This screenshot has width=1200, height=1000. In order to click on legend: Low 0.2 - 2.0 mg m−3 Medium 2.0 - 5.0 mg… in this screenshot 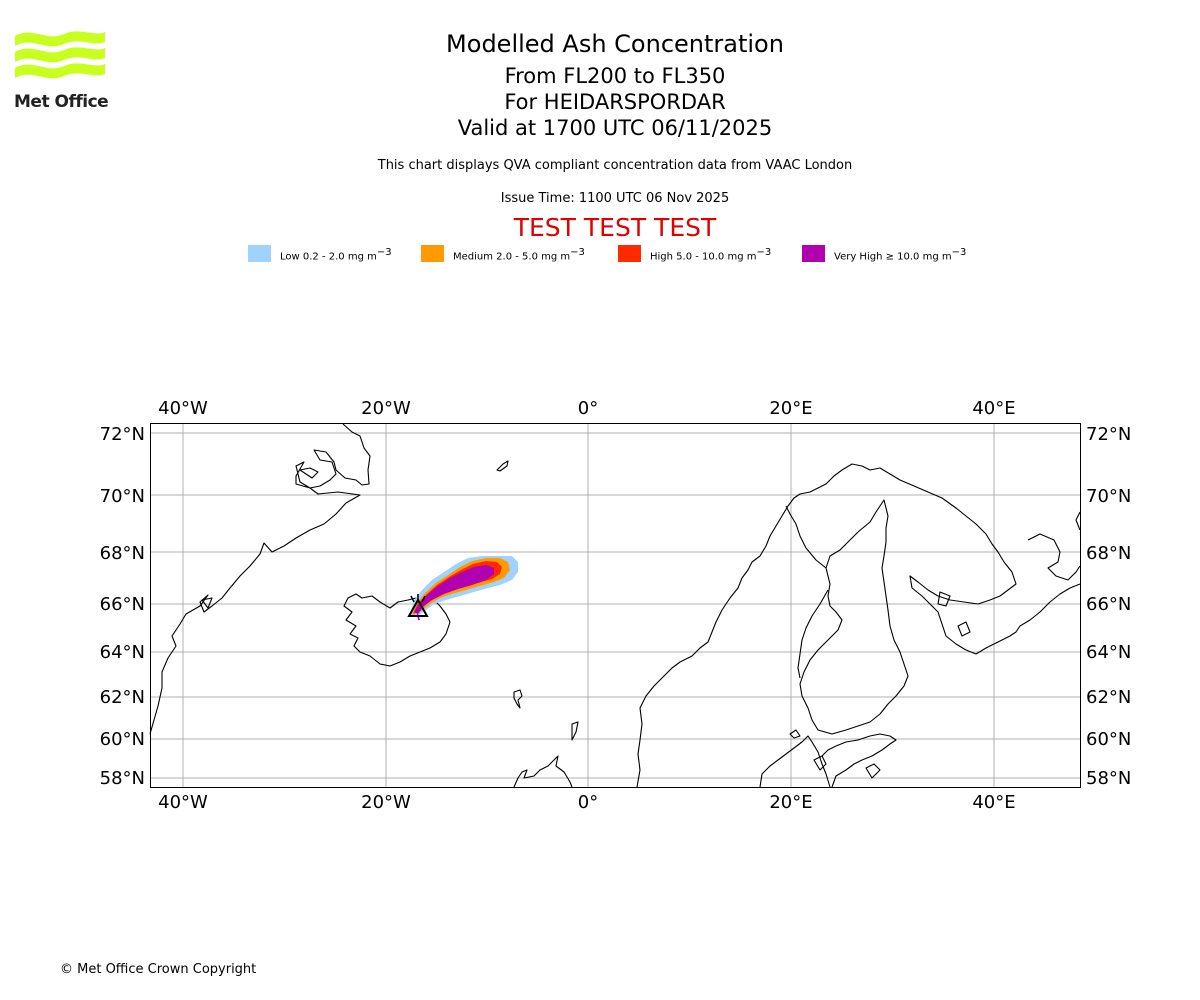, I will do `click(600, 254)`.